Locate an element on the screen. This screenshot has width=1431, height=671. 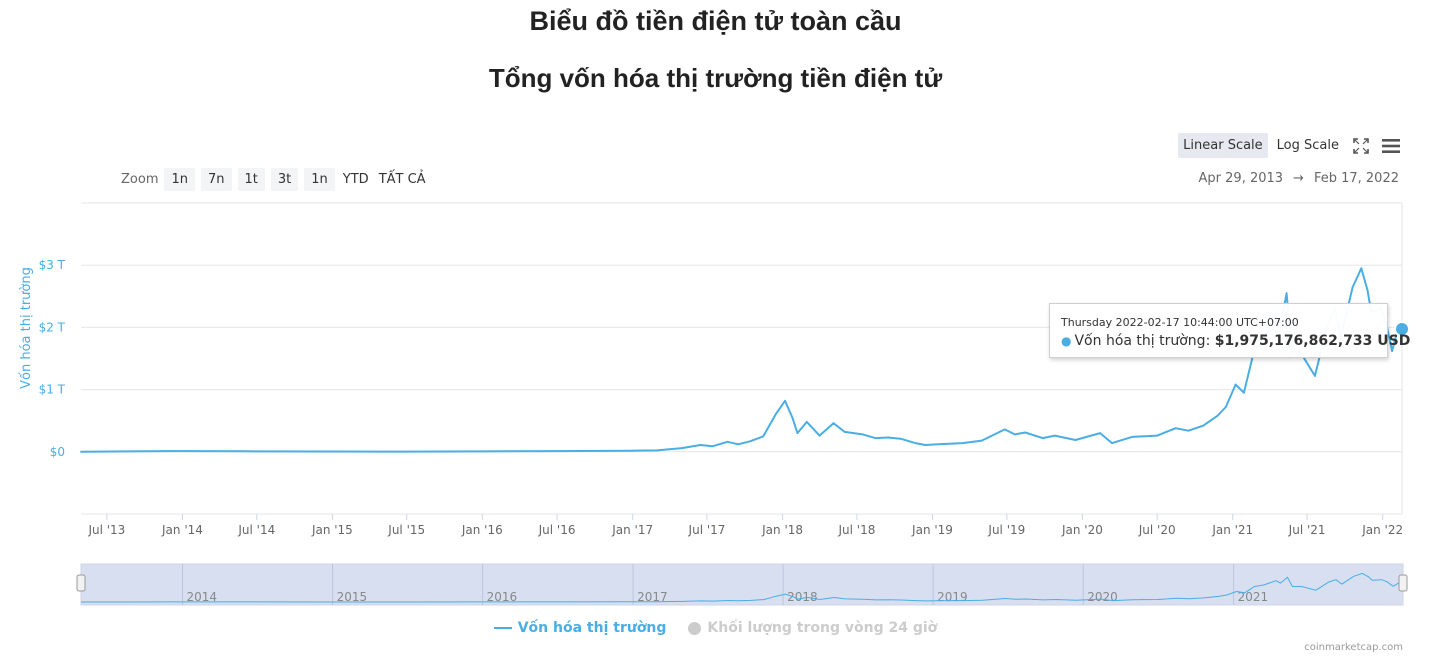
y-axis-title: Vốn hóa thị trường is located at coordinates (26, 328).